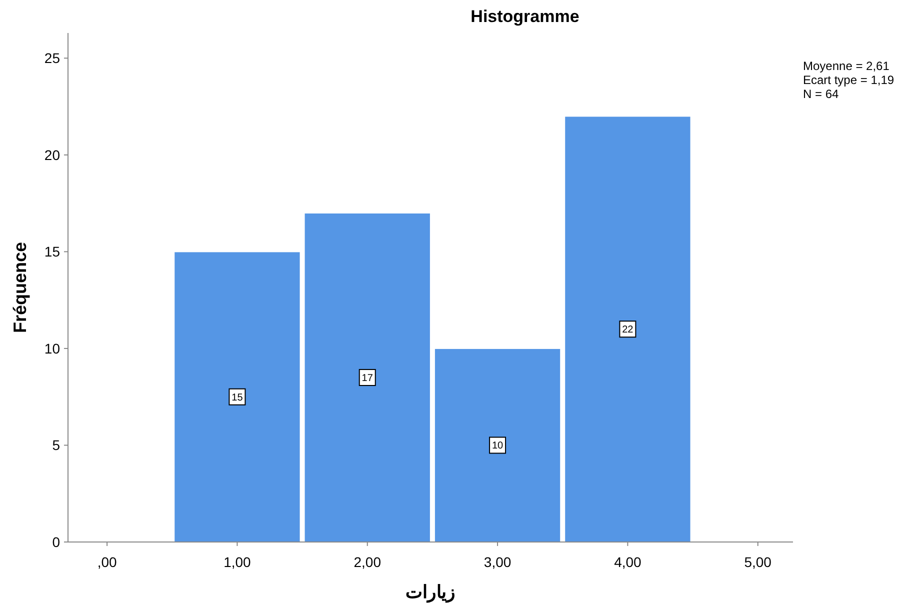 The height and width of the screenshot is (607, 906). Describe the element at coordinates (107, 562) in the screenshot. I see `x-tick-label: ,00` at that location.